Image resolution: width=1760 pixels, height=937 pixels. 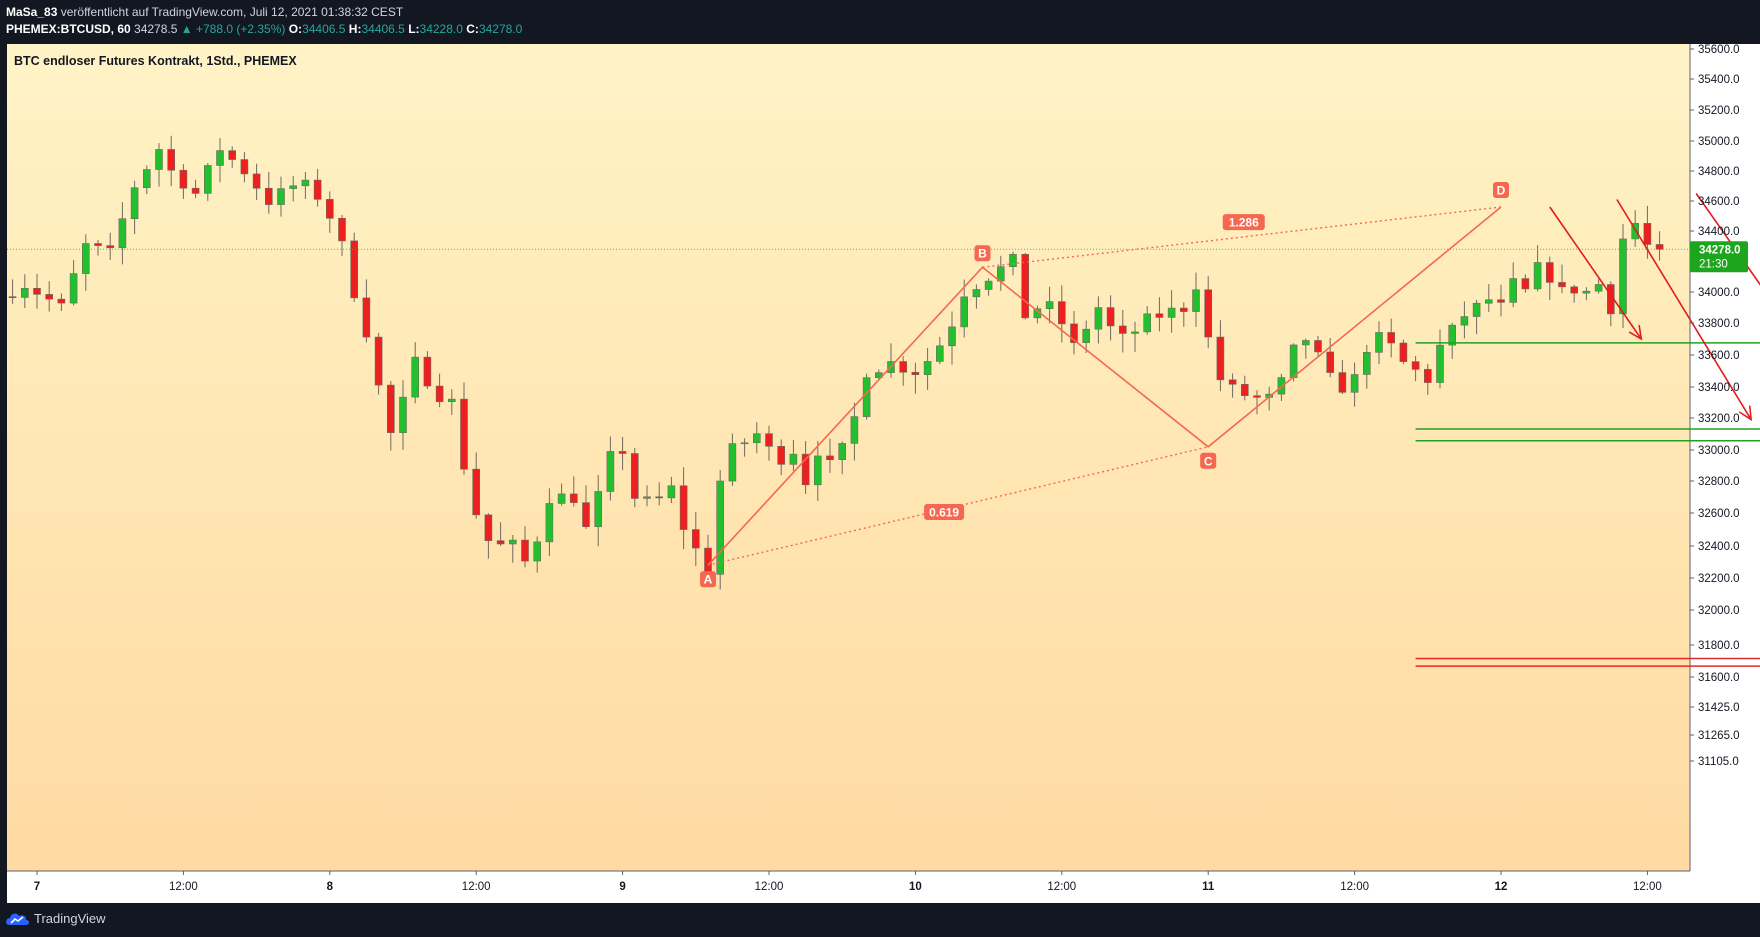 What do you see at coordinates (1720, 250) in the screenshot?
I see `current-price-value: 34278.0` at bounding box center [1720, 250].